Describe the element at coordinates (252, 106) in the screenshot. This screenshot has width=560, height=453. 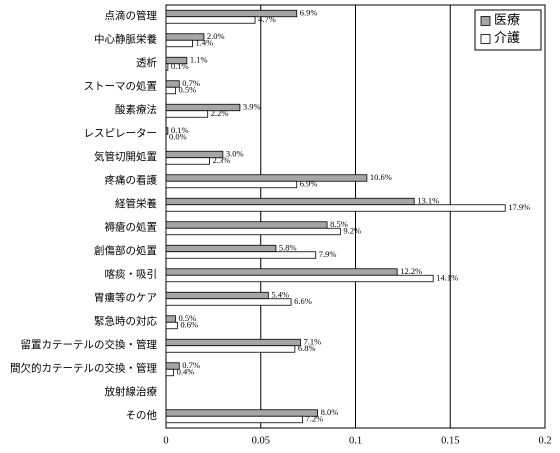
I see `value-label: 3.9%` at that location.